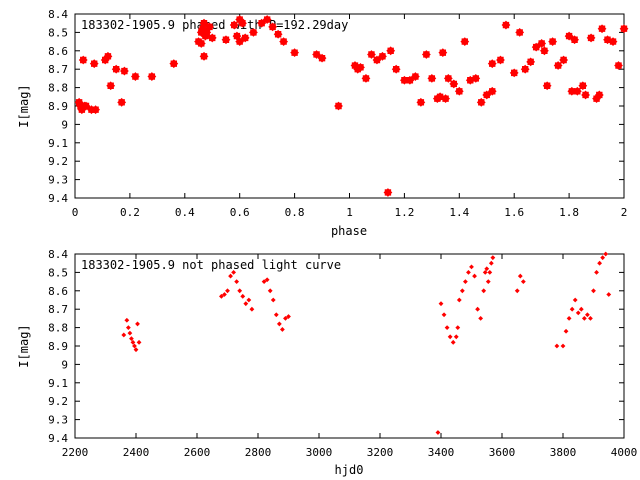 The width and height of the screenshot is (640, 480). Describe the element at coordinates (58, 346) in the screenshot. I see `y-tick-label-bottom: 8.9` at that location.